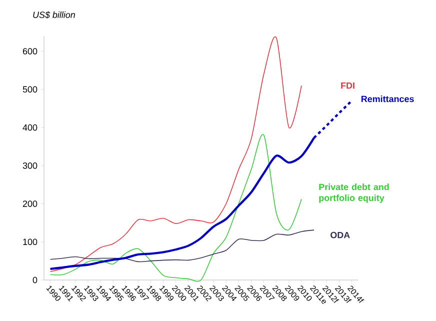  What do you see at coordinates (54, 15) in the screenshot?
I see `y-axis-title: US$ billion` at bounding box center [54, 15].